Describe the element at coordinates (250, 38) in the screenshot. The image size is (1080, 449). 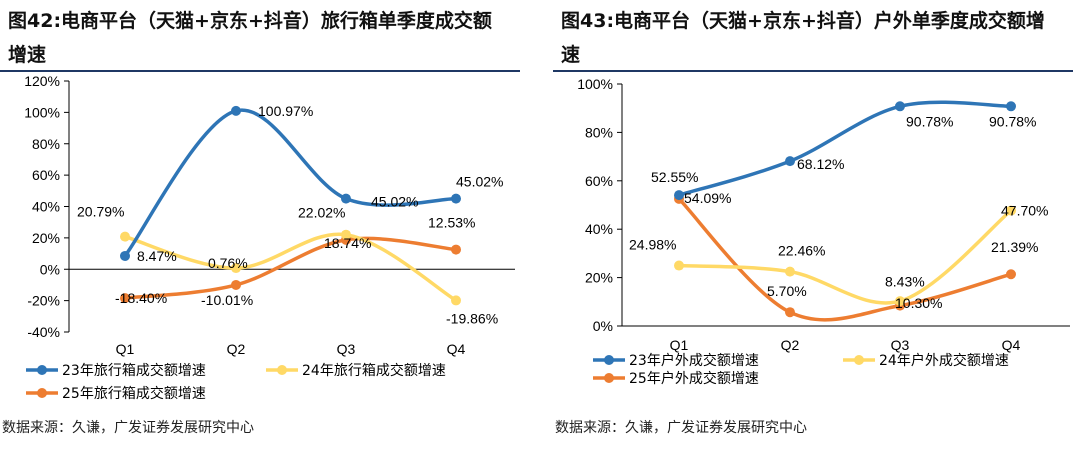
I see `chart-title-text-42: 电商平台（天猫+京东+抖音）旅行箱单季度成交额增速` at that location.